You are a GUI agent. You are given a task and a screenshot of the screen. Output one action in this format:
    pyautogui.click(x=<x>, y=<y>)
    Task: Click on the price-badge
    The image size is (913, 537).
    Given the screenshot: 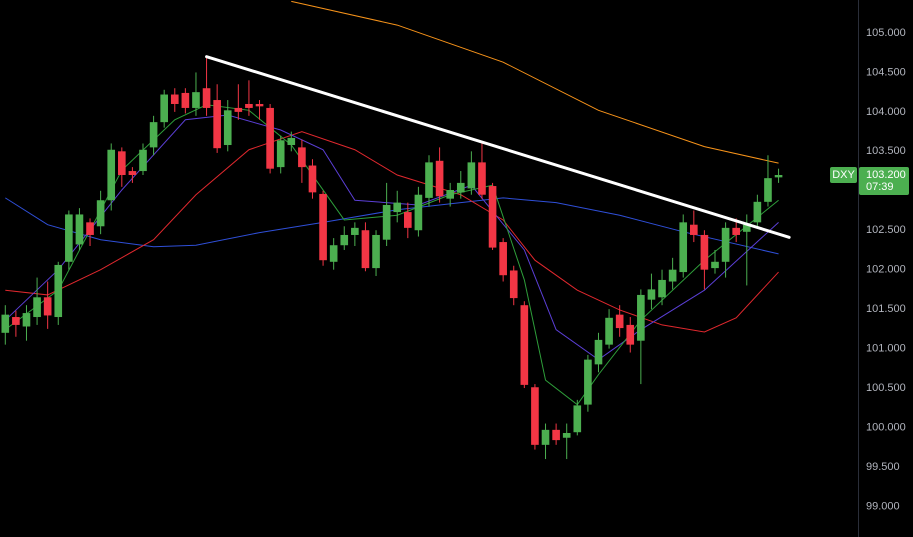 What is the action you would take?
    pyautogui.click(x=884, y=181)
    